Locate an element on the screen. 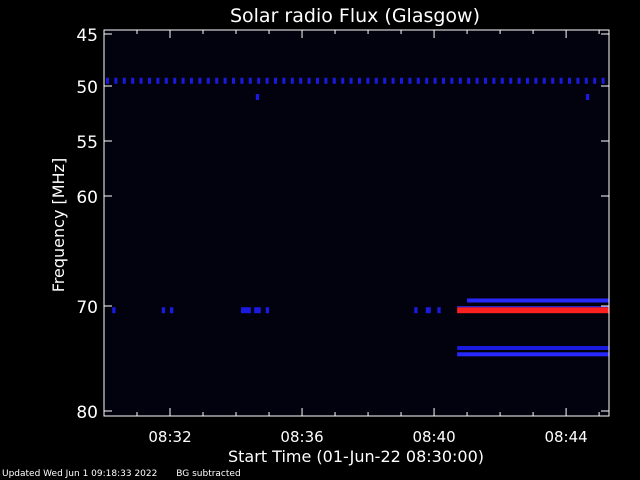  x-tick-label: 08:44 is located at coordinates (565, 437).